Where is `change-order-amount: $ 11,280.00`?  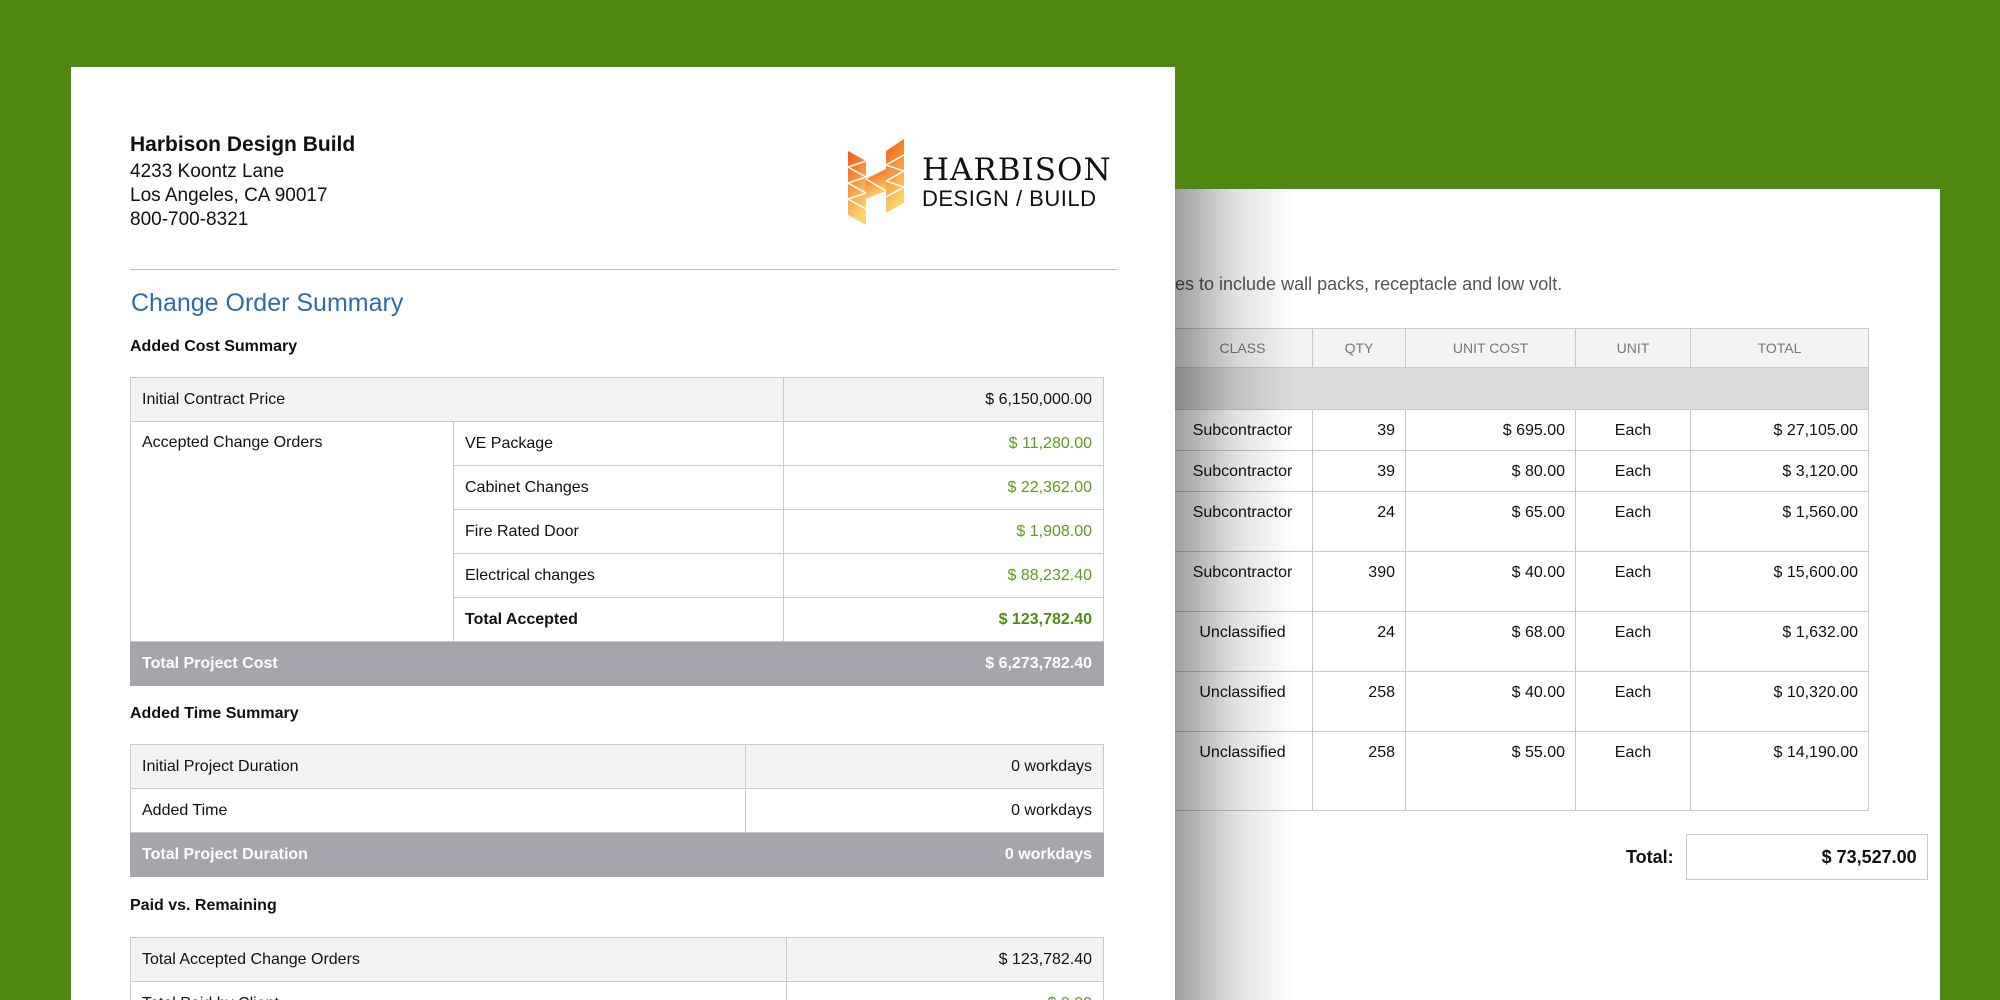 change-order-amount: $ 11,280.00 is located at coordinates (943, 443).